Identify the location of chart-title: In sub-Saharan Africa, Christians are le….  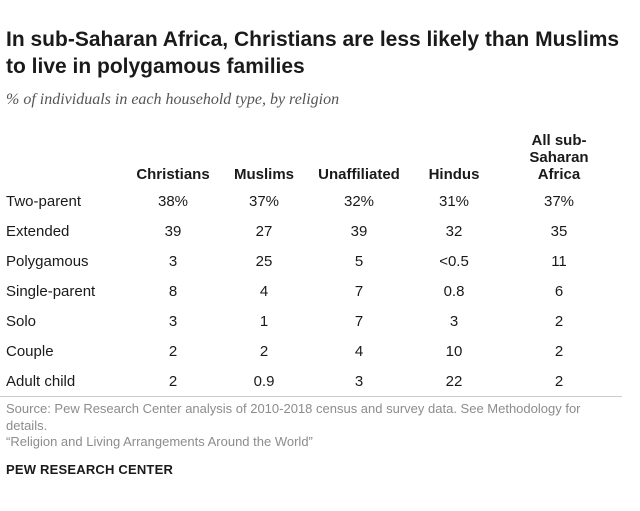
(313, 53).